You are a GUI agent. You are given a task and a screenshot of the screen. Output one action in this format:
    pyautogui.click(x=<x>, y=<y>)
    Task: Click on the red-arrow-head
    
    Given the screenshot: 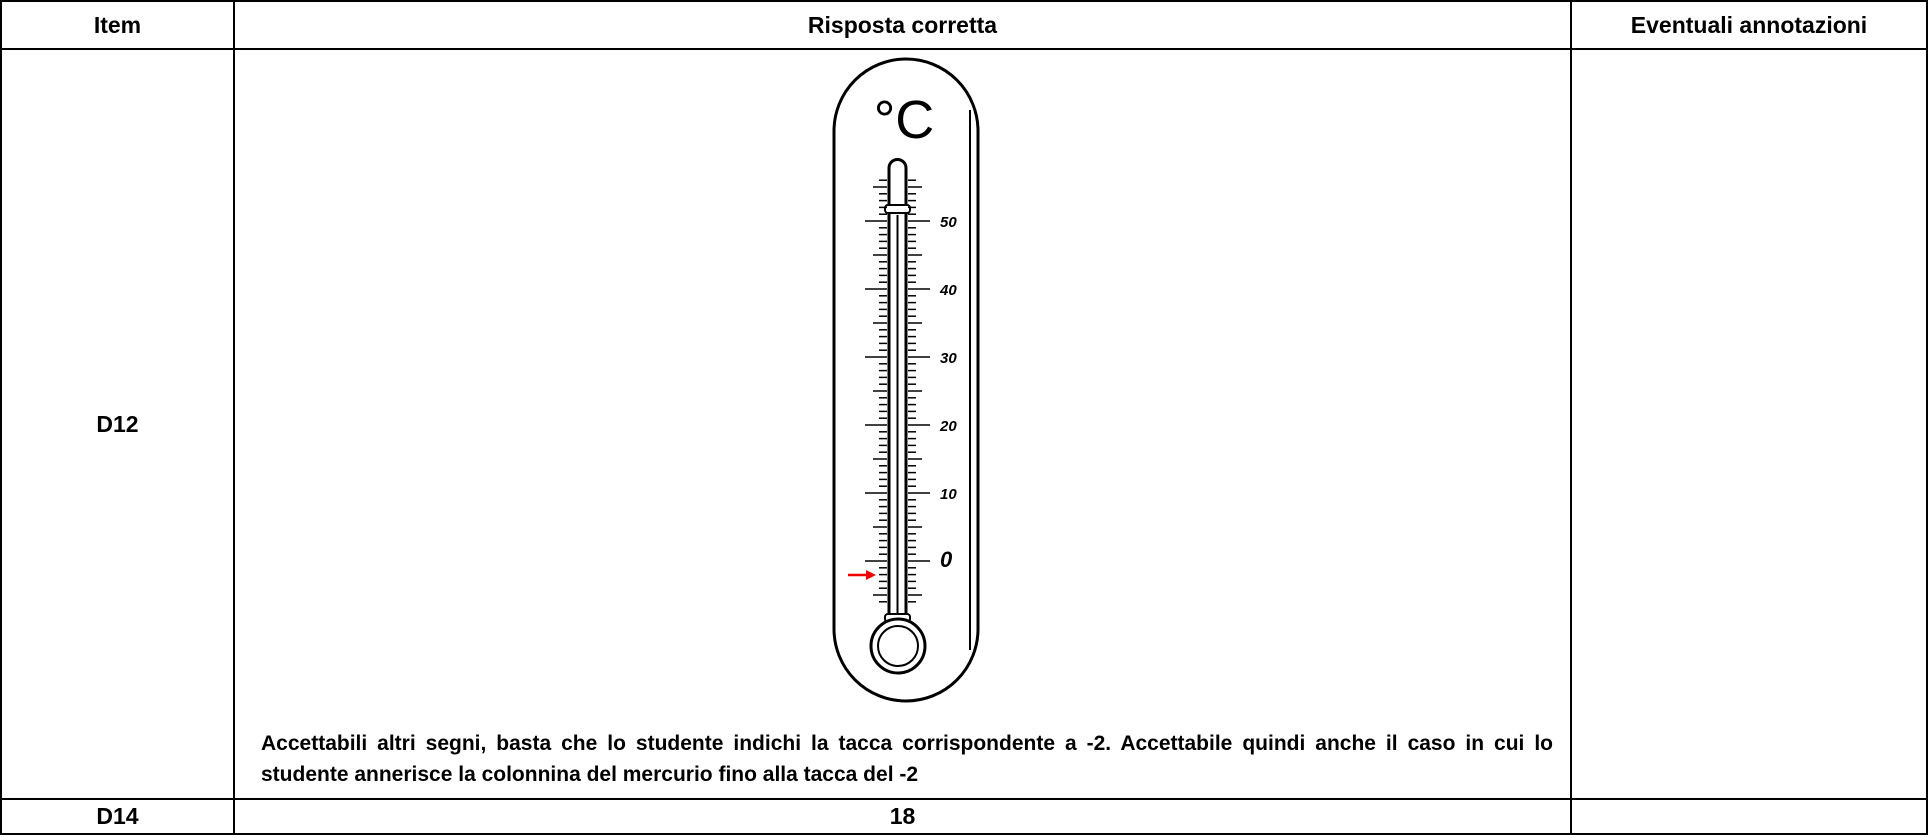 What is the action you would take?
    pyautogui.click(x=871, y=575)
    